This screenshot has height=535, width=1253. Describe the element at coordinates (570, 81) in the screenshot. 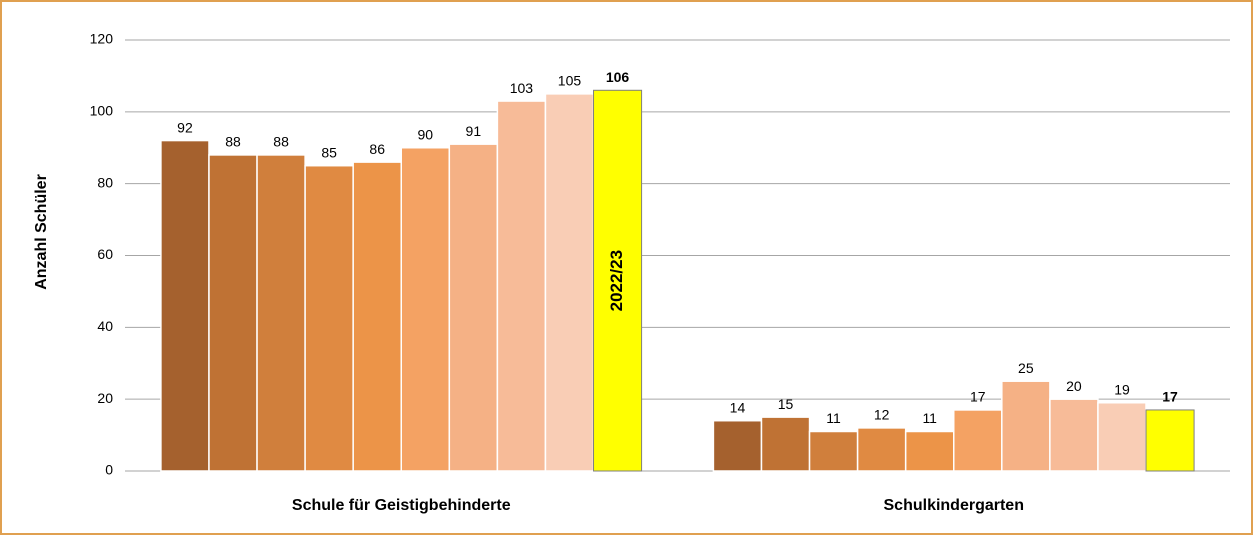

I see `data-label: 105` at that location.